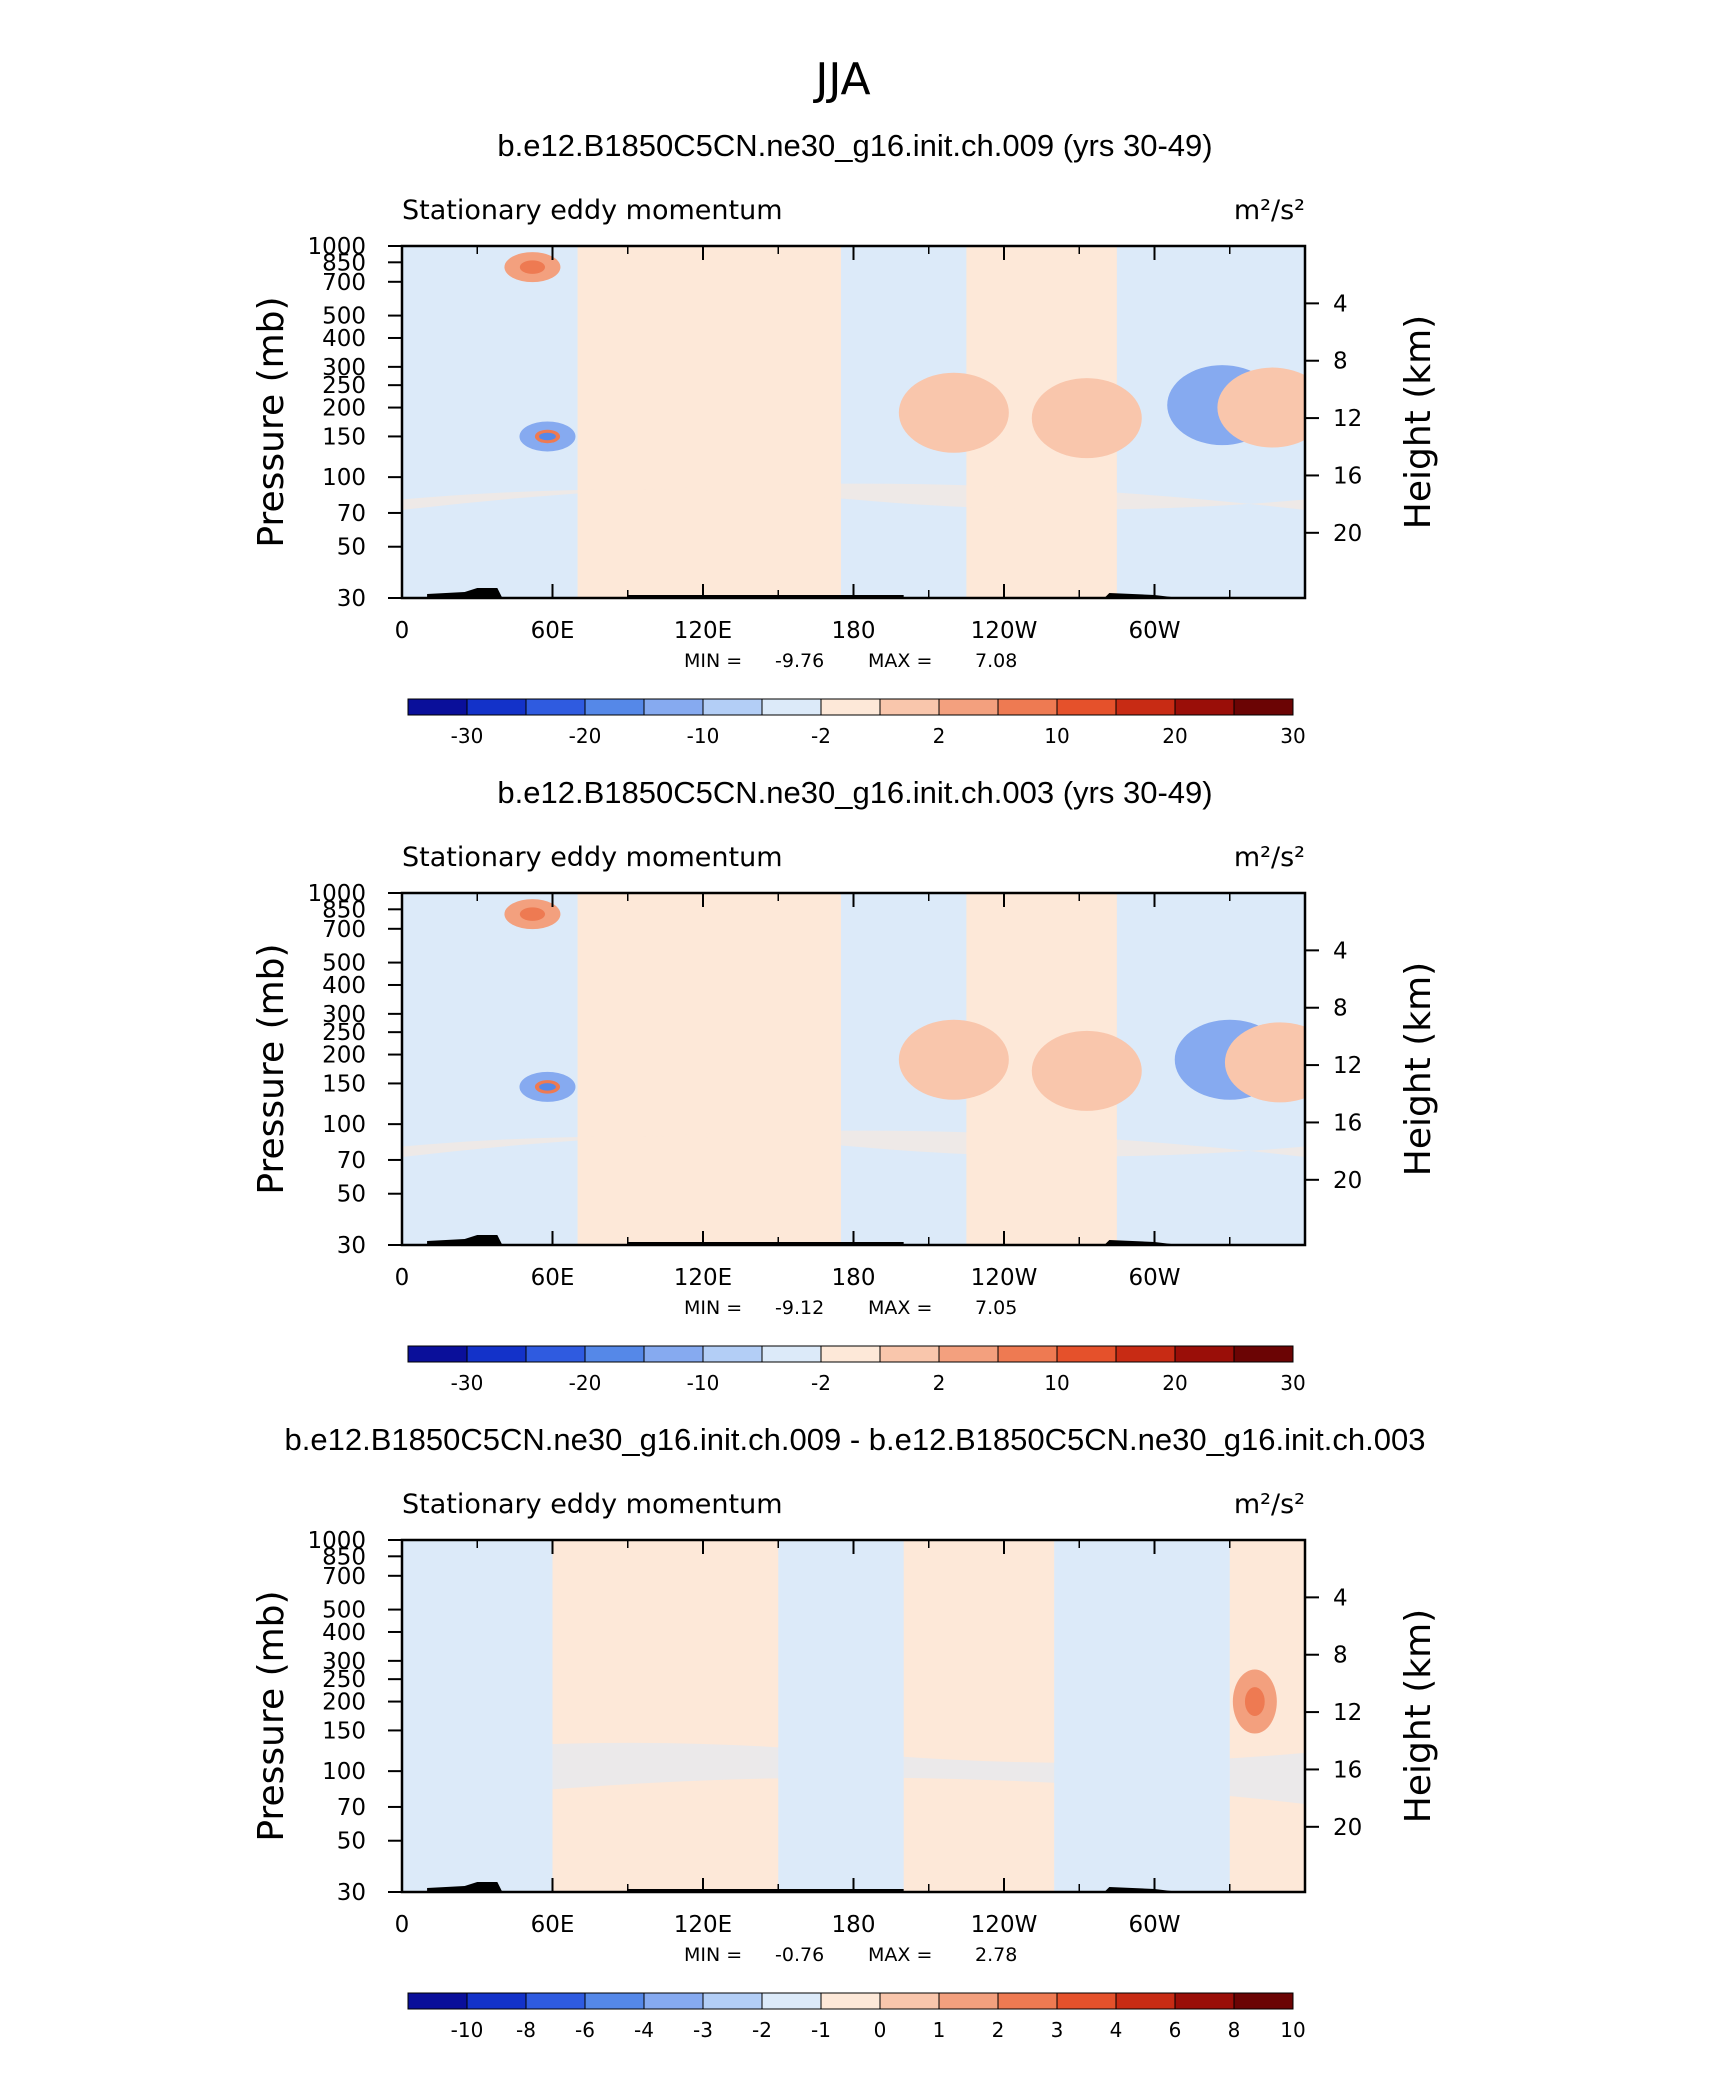 The width and height of the screenshot is (1710, 2074). I want to click on colorbar-label: -8, so click(526, 2030).